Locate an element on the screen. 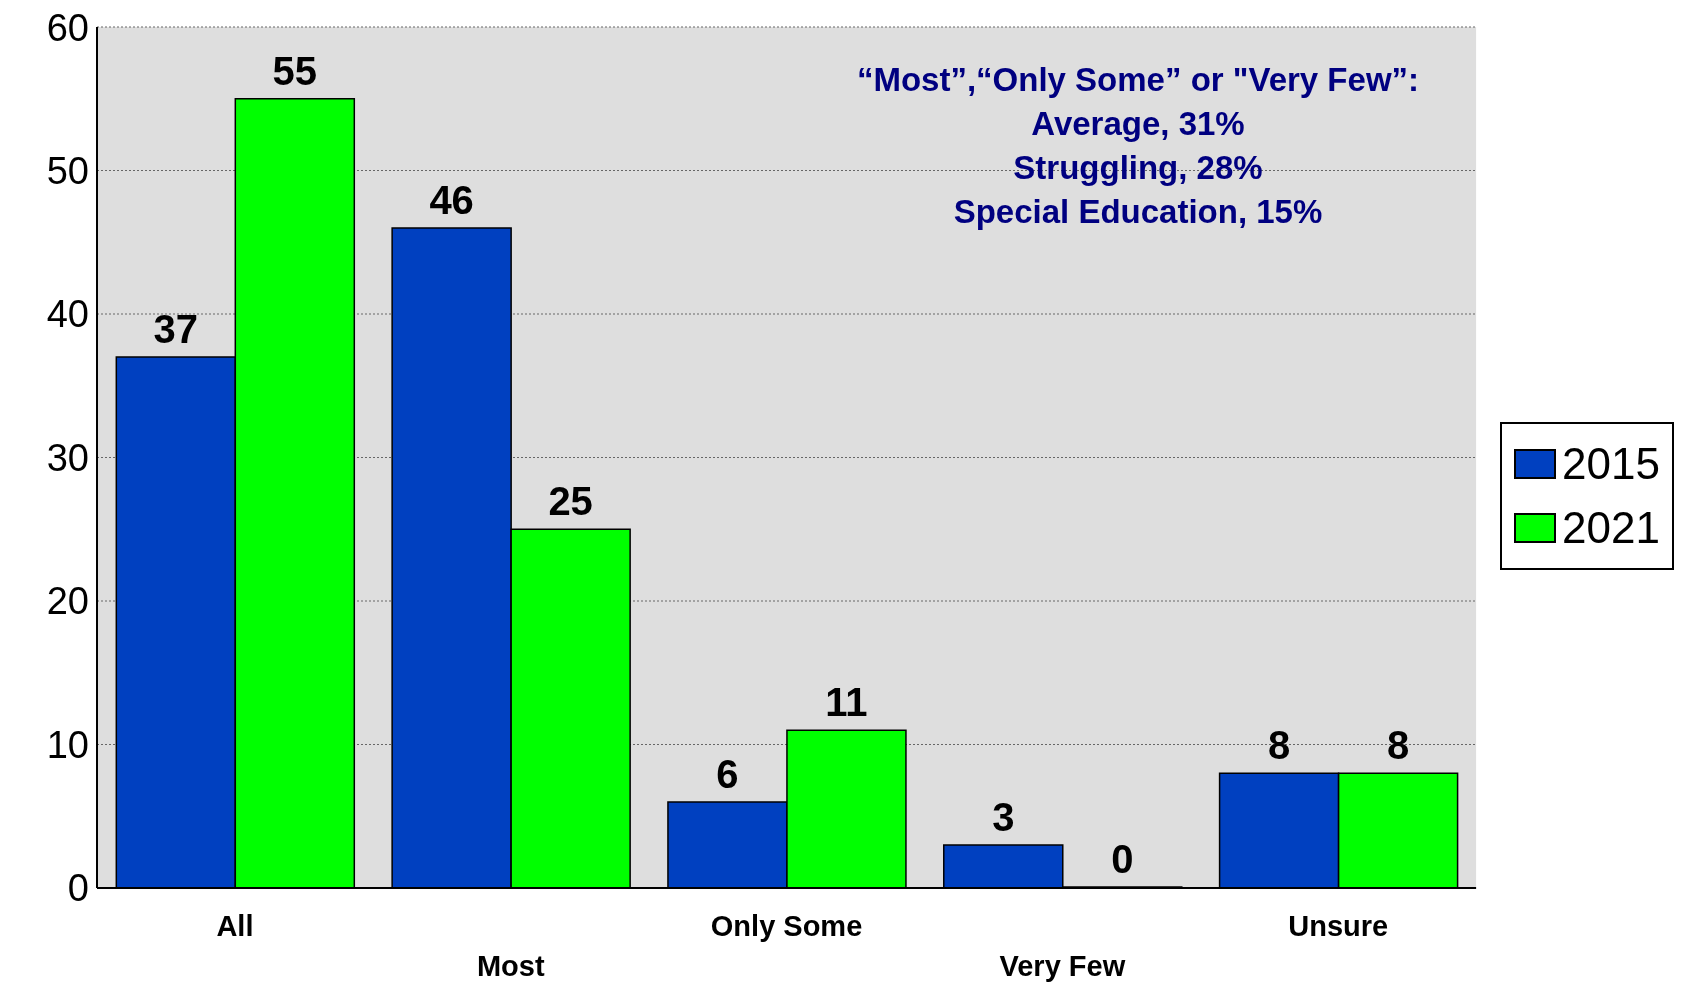 This screenshot has height=993, width=1692. y-tick-label: 0 is located at coordinates (78, 888).